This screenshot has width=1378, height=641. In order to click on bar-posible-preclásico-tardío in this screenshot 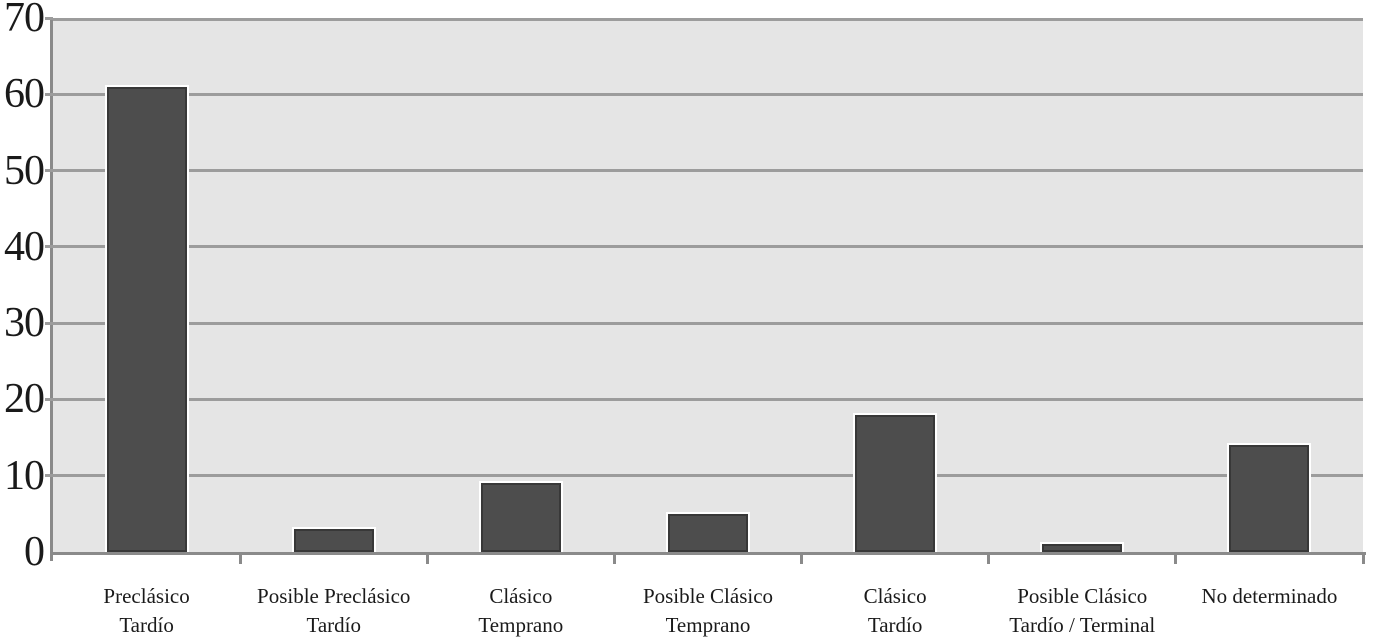, I will do `click(333, 540)`.